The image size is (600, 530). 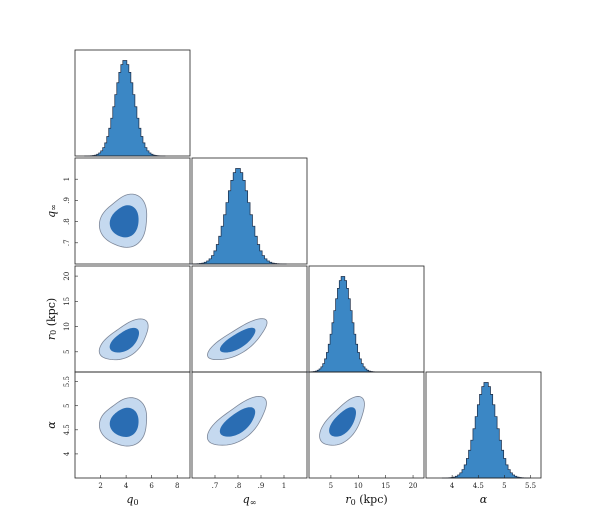 I want to click on y-tick-label: .9, so click(x=67, y=200).